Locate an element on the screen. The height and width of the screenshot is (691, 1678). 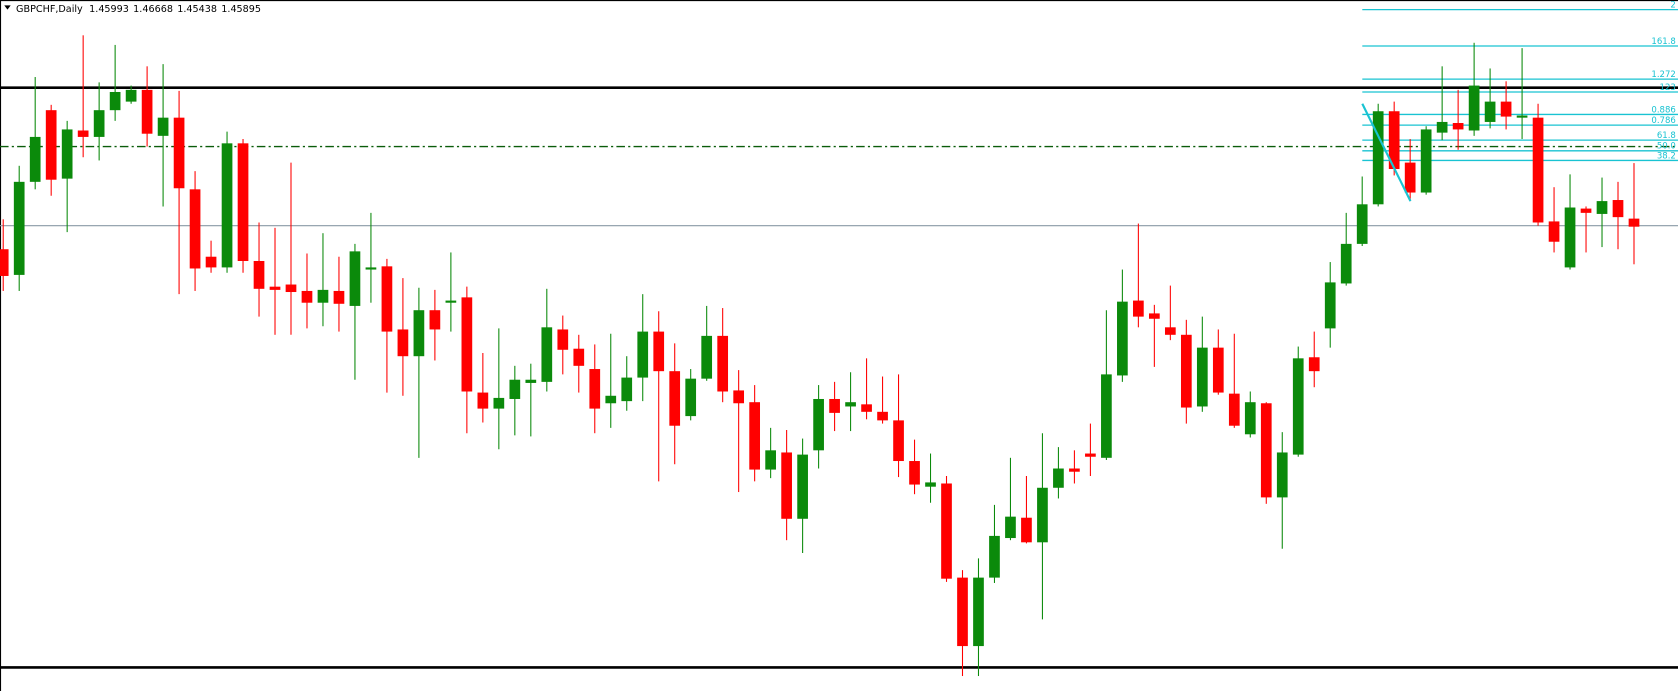
last-open: 1.45993 is located at coordinates (109, 9).